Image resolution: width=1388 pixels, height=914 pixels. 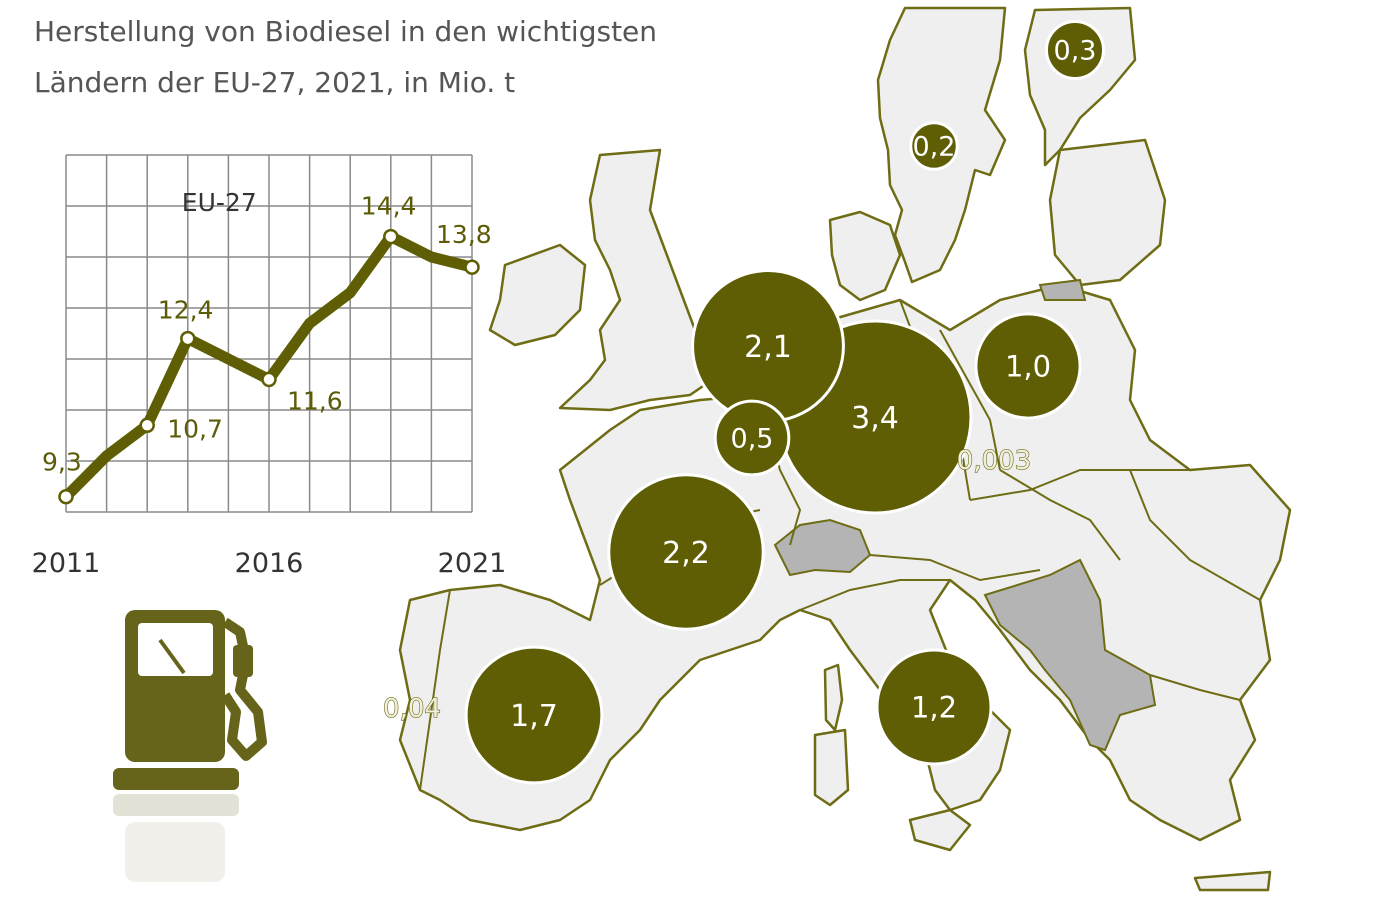 I want to click on data-points, so click(x=269, y=366).